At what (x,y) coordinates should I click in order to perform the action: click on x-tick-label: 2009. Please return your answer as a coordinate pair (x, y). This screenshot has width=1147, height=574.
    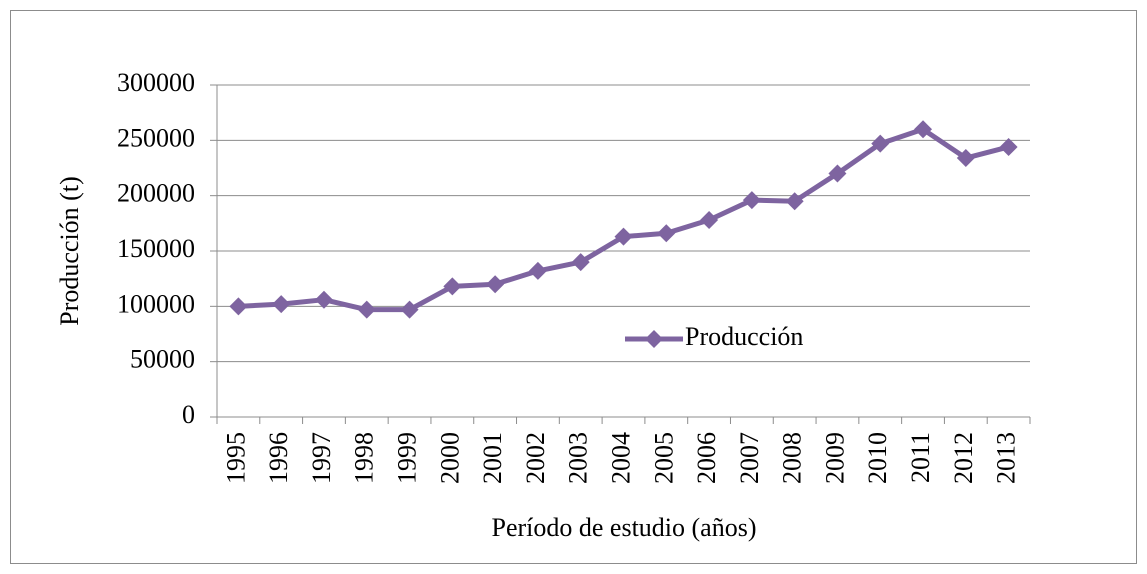
    Looking at the image, I should click on (834, 458).